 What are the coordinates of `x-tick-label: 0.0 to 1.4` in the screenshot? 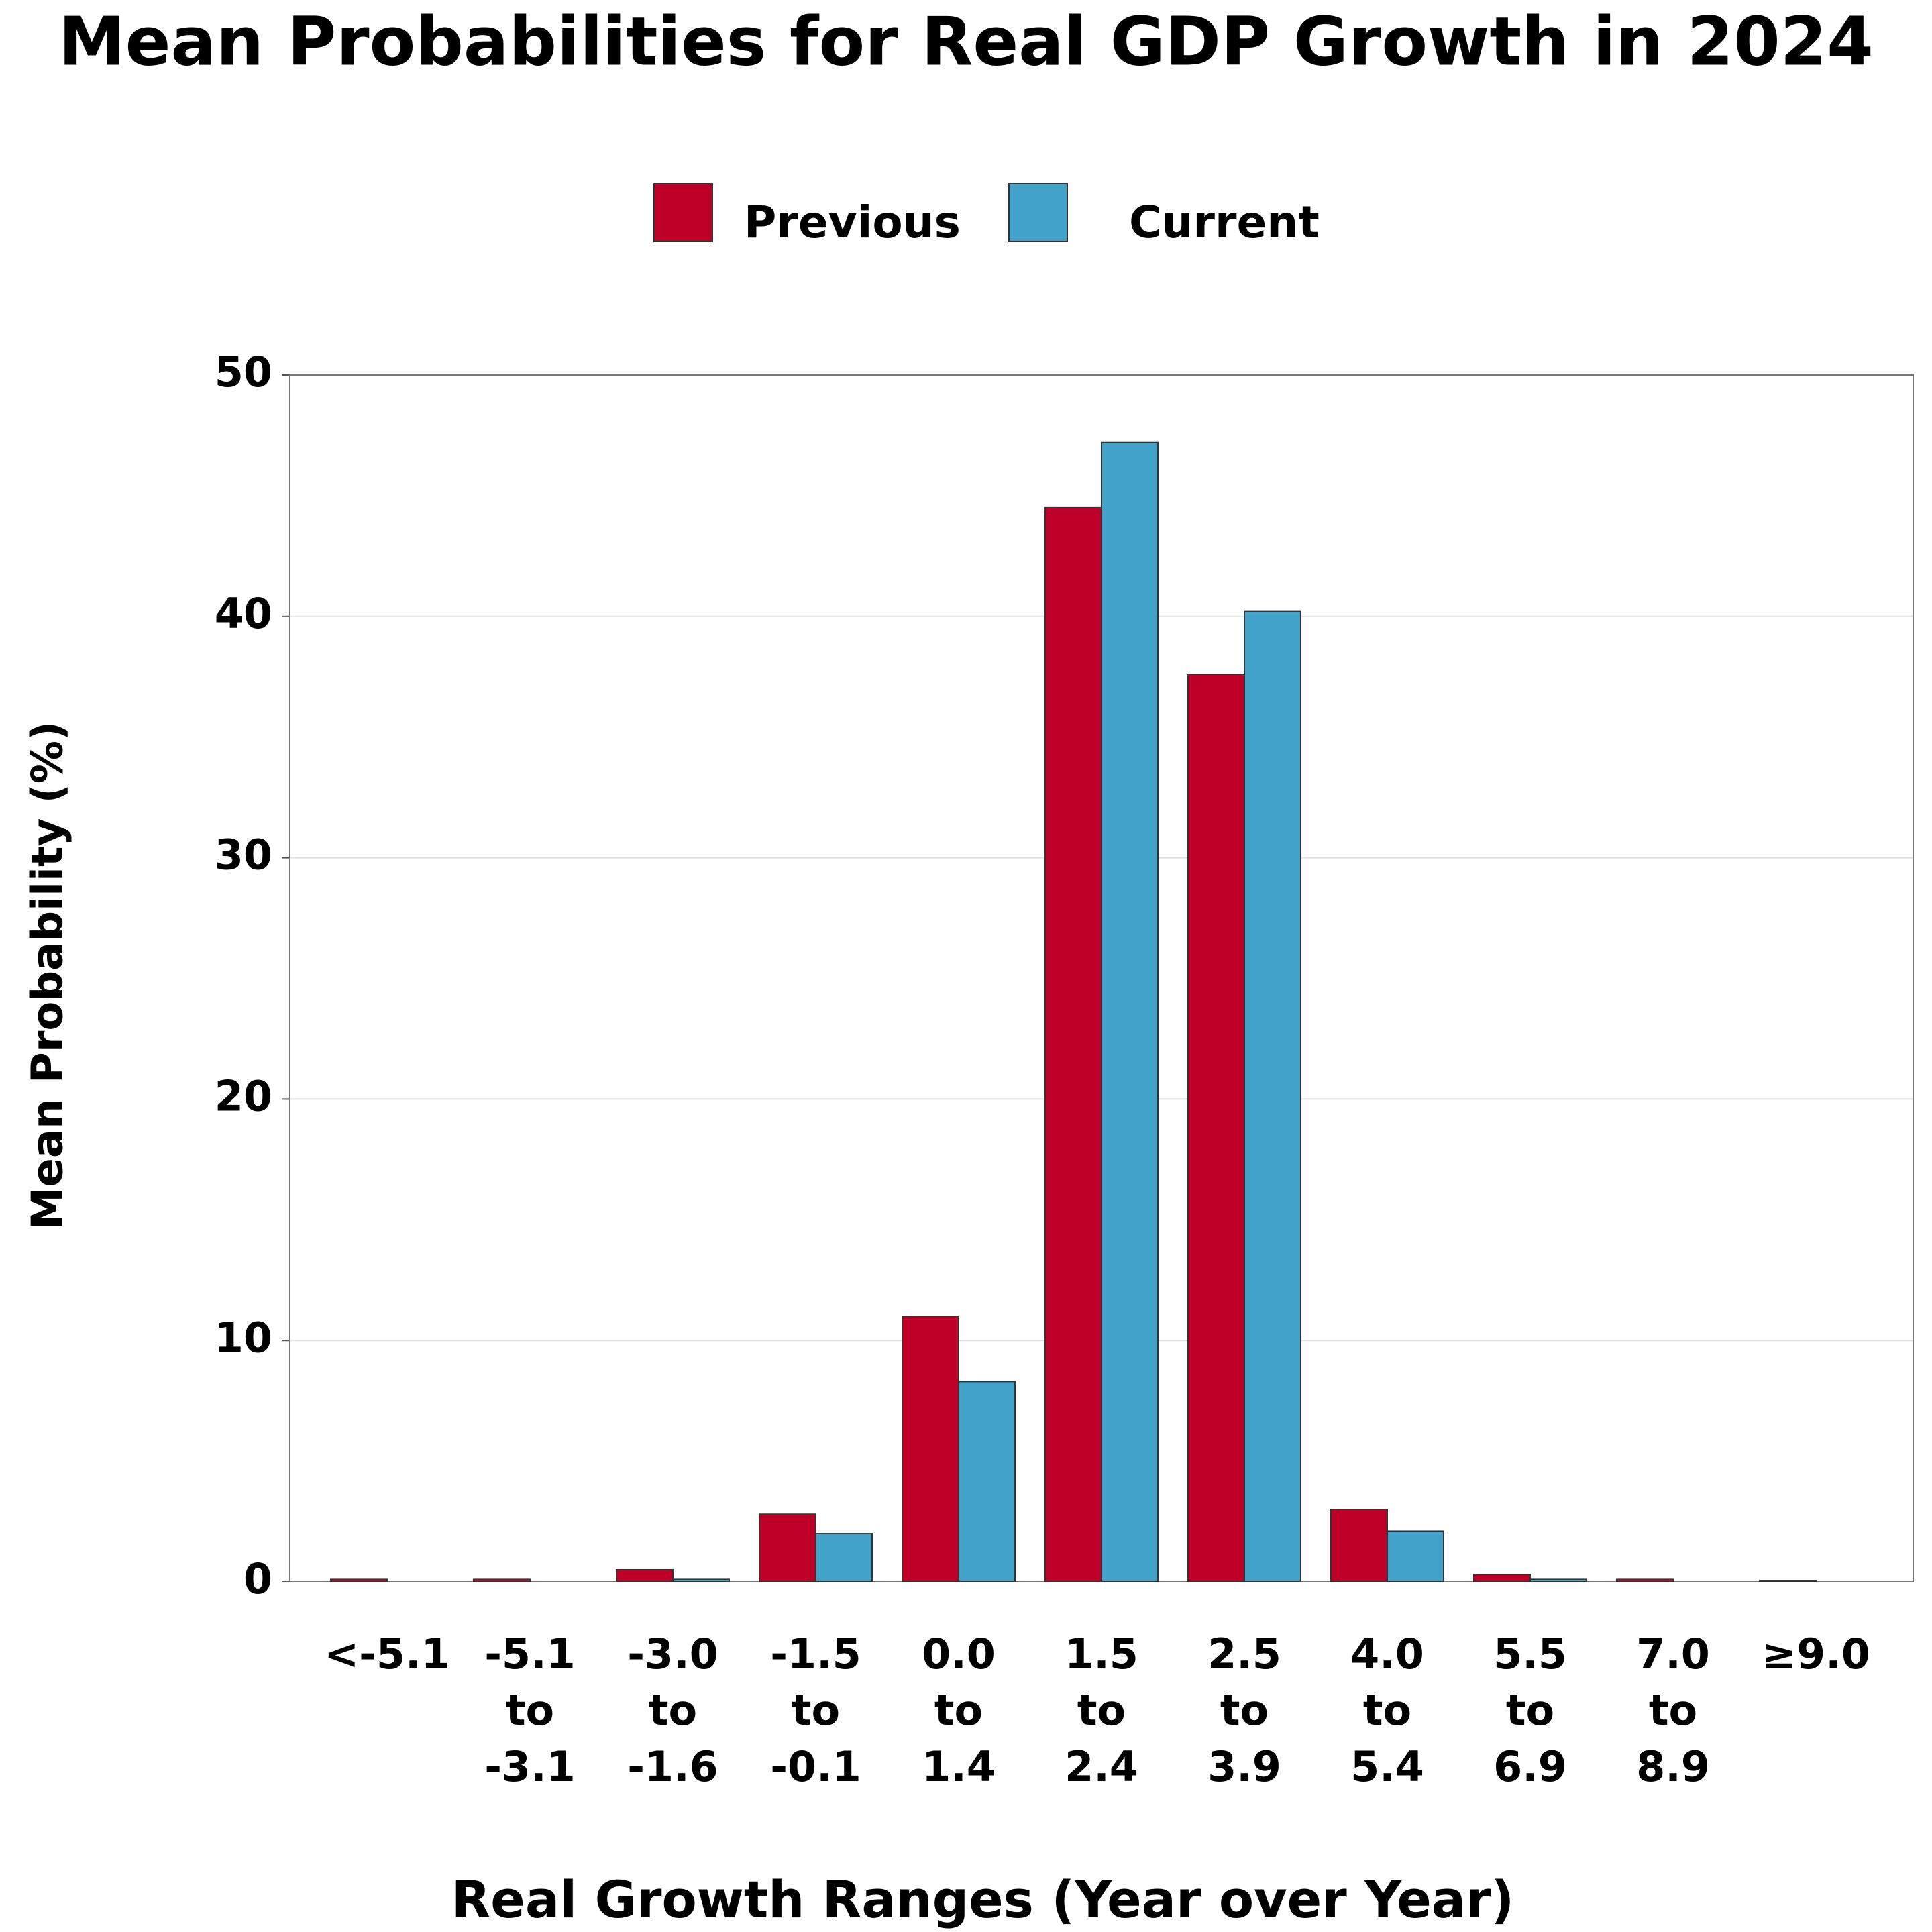 It's located at (959, 1710).